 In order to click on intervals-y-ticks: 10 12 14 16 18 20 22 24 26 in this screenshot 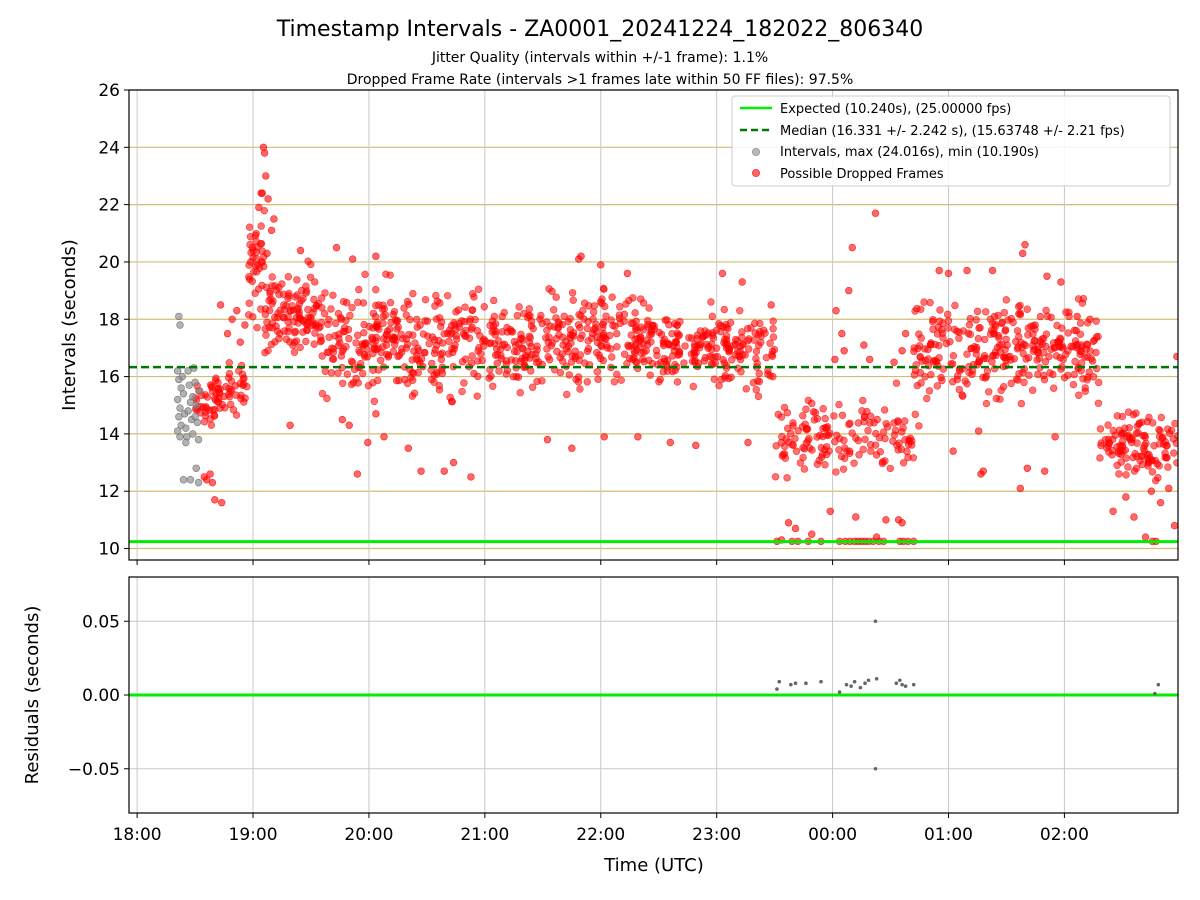, I will do `click(113, 320)`.